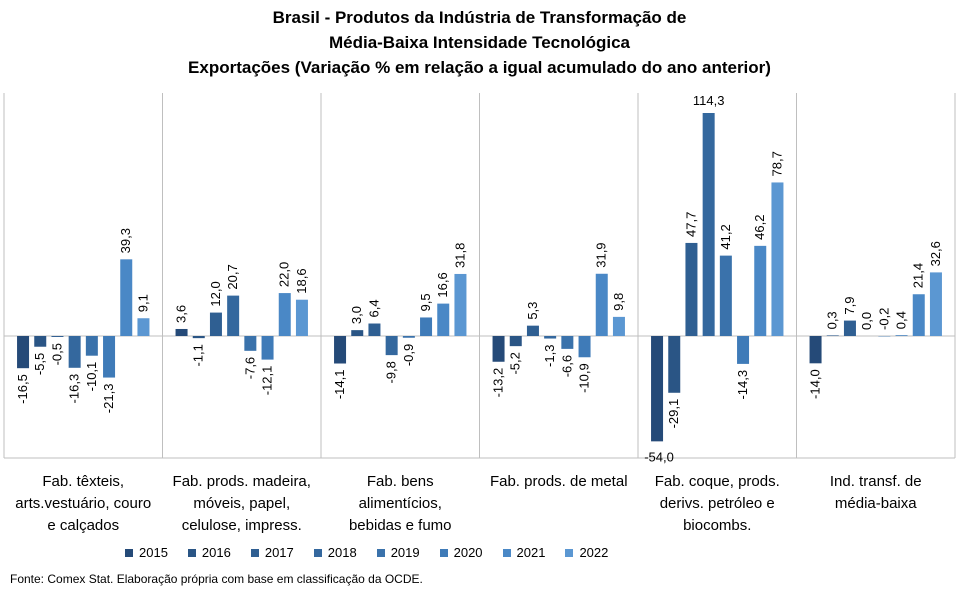  What do you see at coordinates (209, 552) in the screenshot?
I see `legend-item: 2016` at bounding box center [209, 552].